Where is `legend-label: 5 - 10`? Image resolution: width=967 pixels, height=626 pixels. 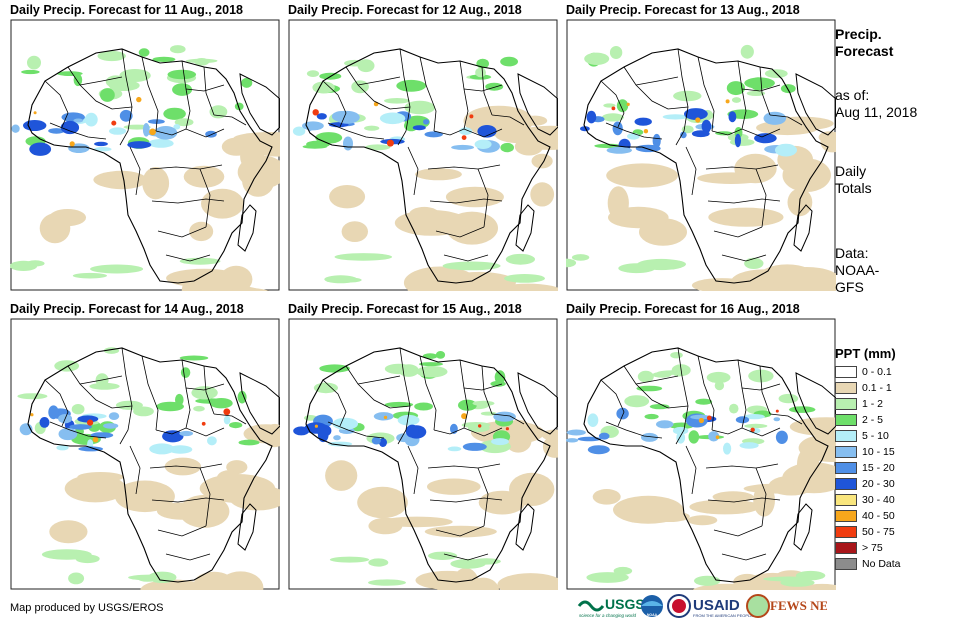
legend-label: 5 - 10 is located at coordinates (875, 436).